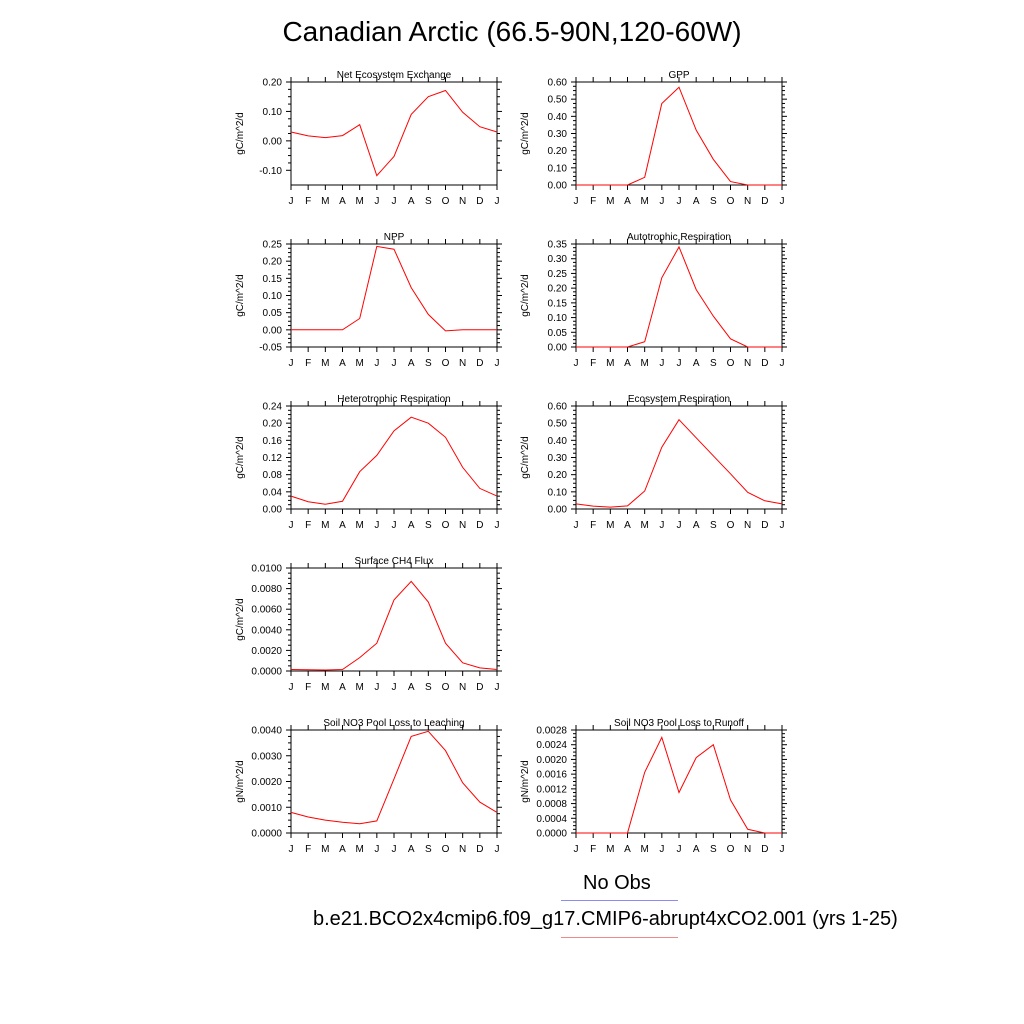  I want to click on chart-title: Net Ecosystem Exchange, so click(394, 75).